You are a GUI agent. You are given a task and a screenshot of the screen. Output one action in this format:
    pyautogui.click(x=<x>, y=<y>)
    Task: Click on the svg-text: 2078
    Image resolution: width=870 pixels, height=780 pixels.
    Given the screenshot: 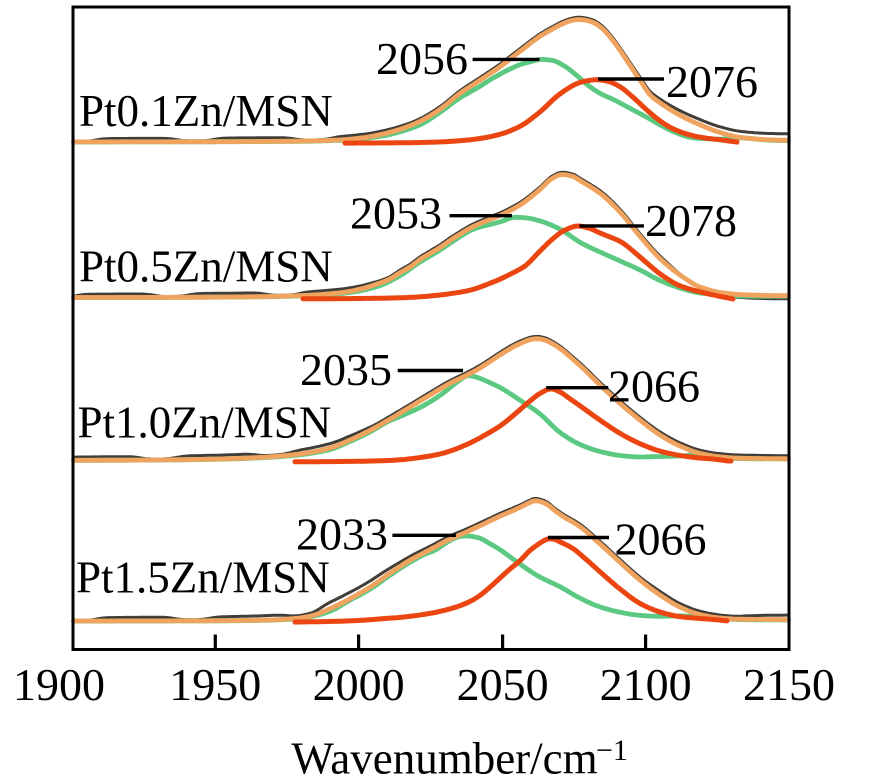 What is the action you would take?
    pyautogui.click(x=691, y=220)
    